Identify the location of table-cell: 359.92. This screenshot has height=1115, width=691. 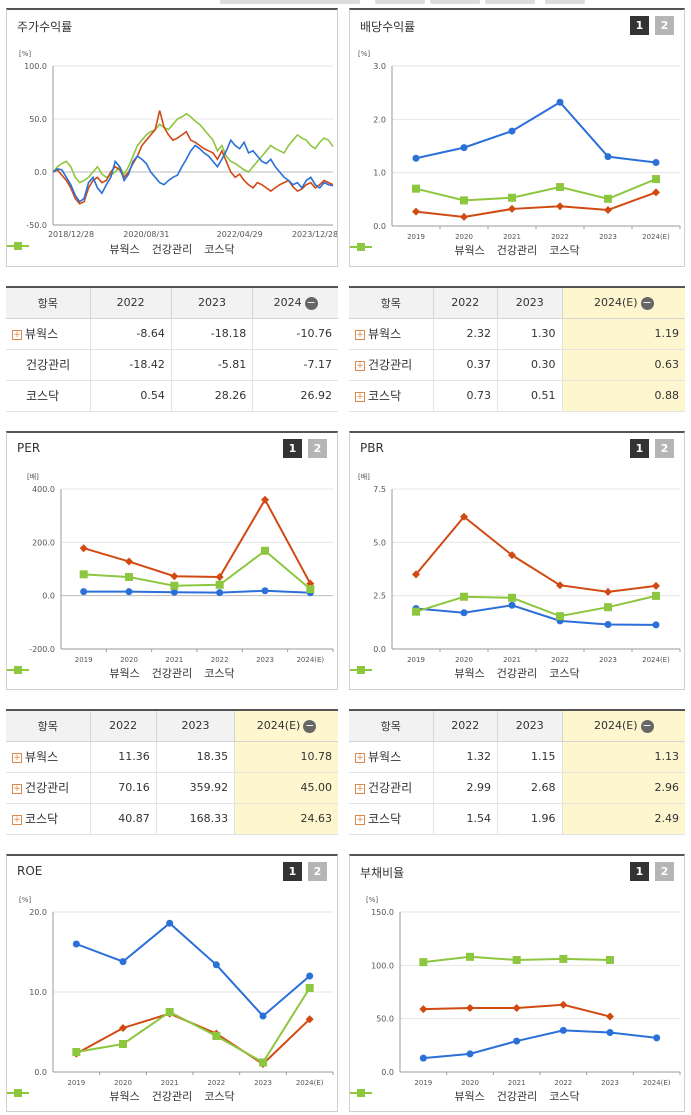
(195, 788).